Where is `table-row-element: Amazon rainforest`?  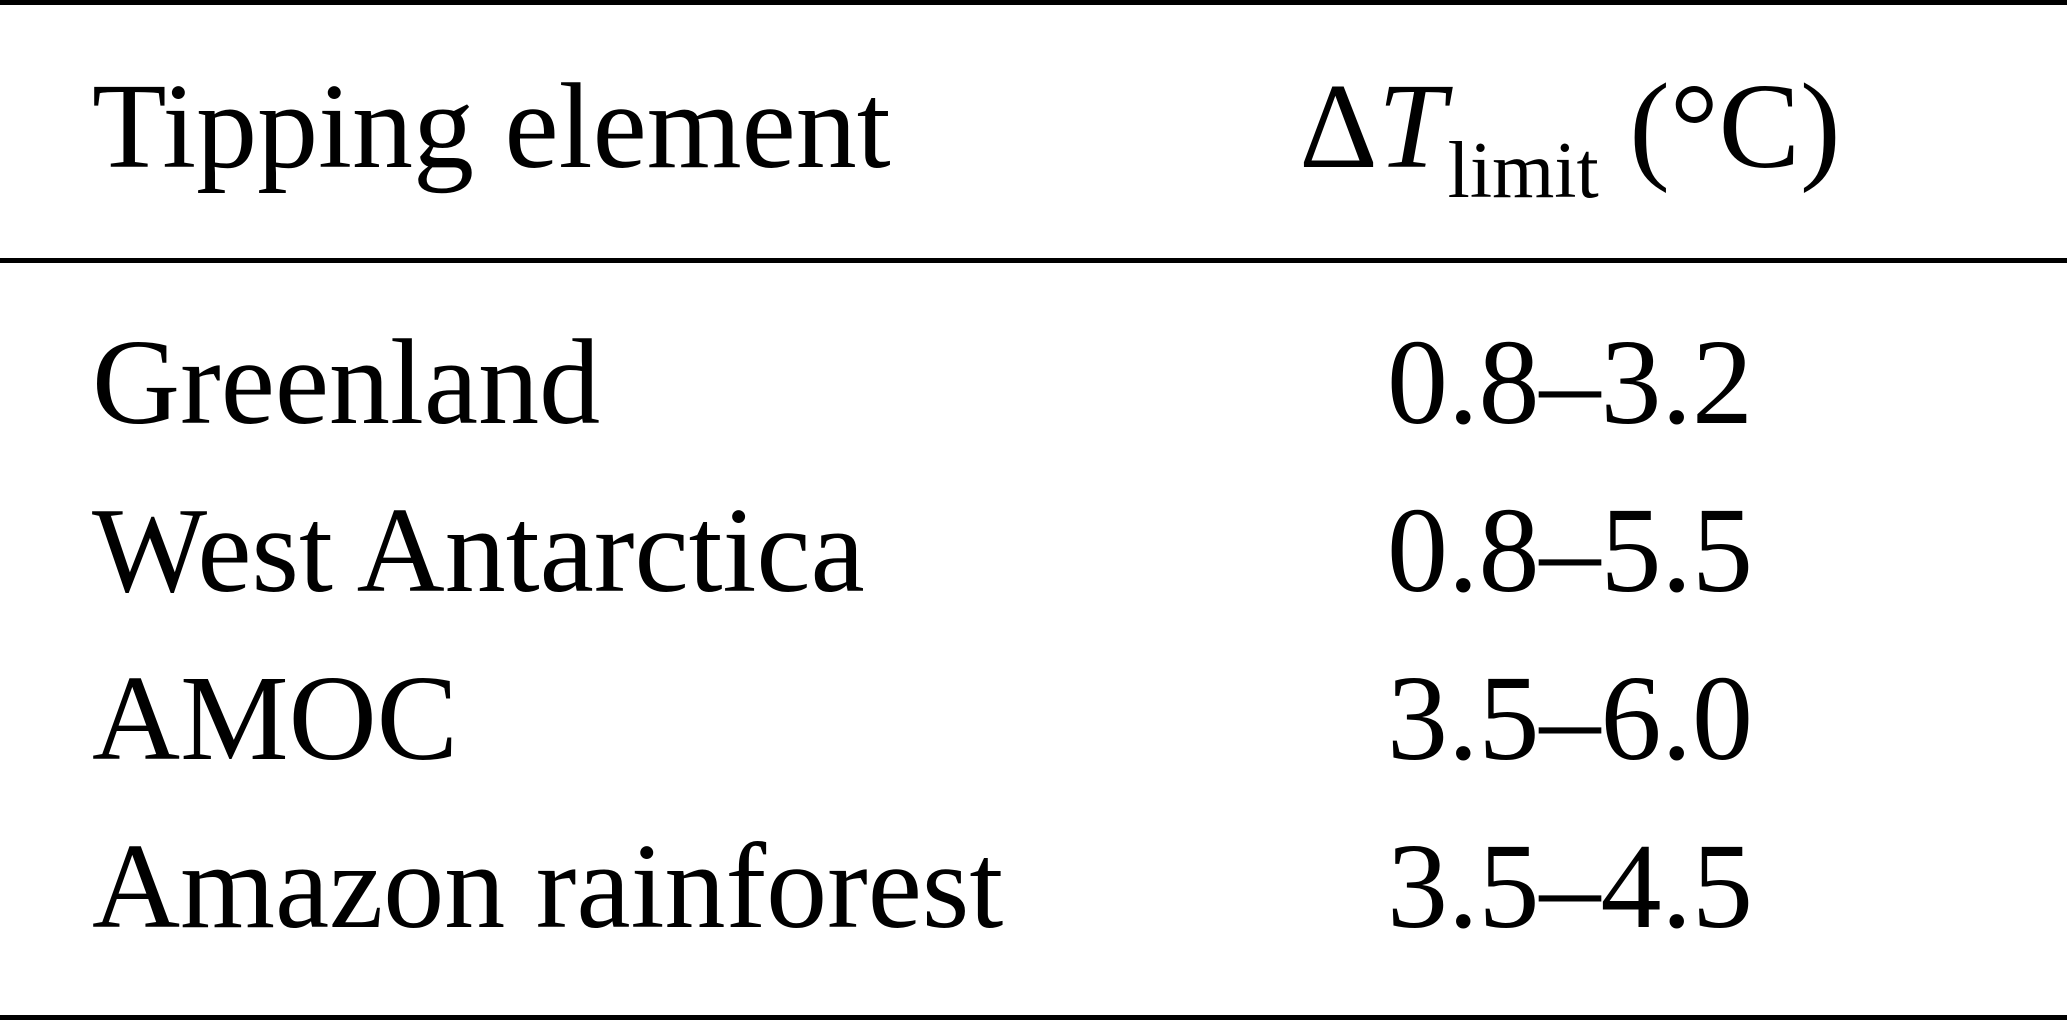
table-row-element: Amazon rainforest is located at coordinates (548, 886).